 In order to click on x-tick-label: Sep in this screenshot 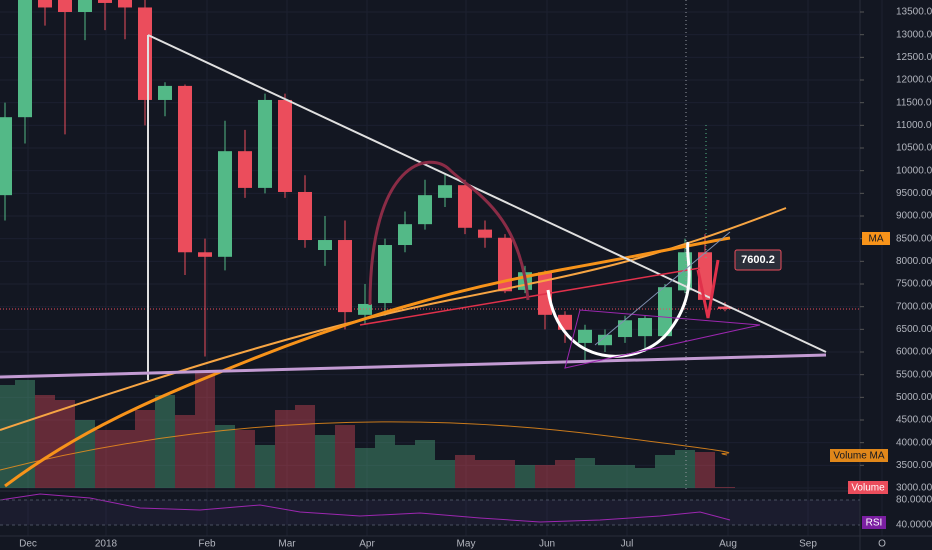, I will do `click(808, 544)`.